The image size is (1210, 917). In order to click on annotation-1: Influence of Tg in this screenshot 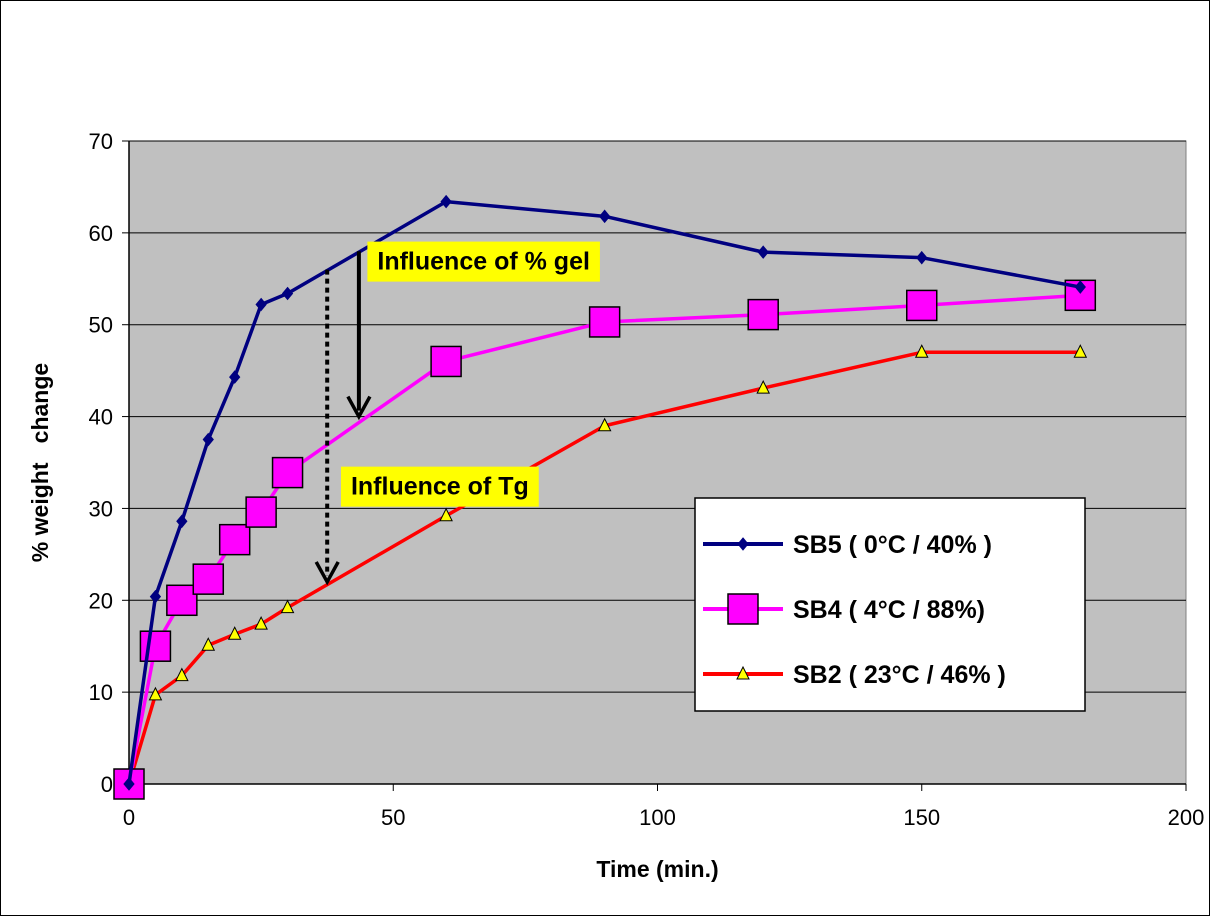, I will do `click(439, 486)`.